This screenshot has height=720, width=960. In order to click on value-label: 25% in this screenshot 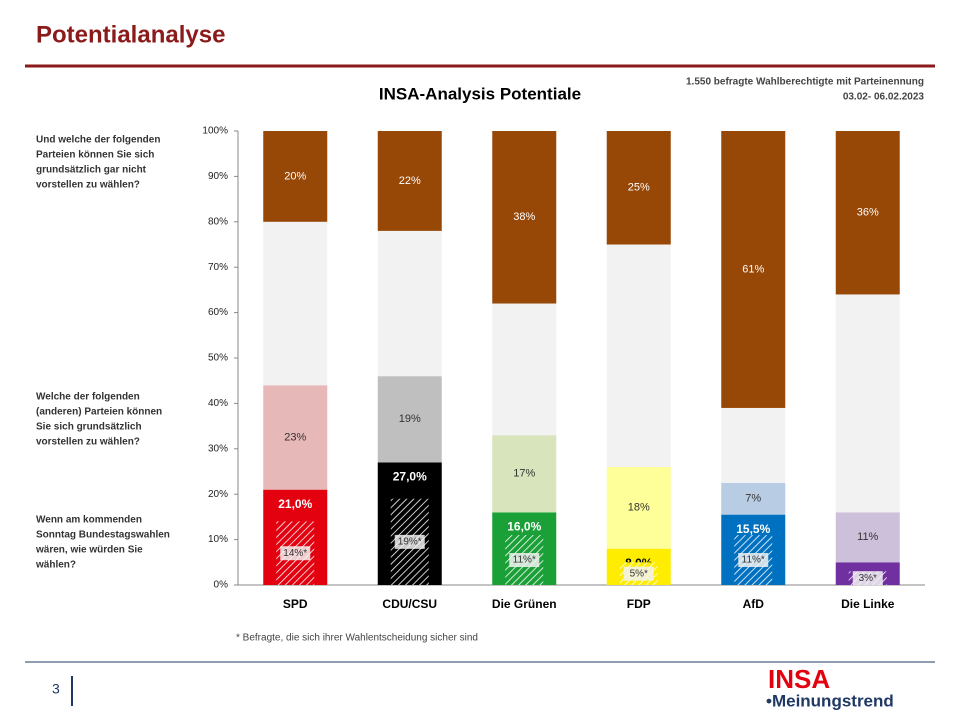, I will do `click(639, 188)`.